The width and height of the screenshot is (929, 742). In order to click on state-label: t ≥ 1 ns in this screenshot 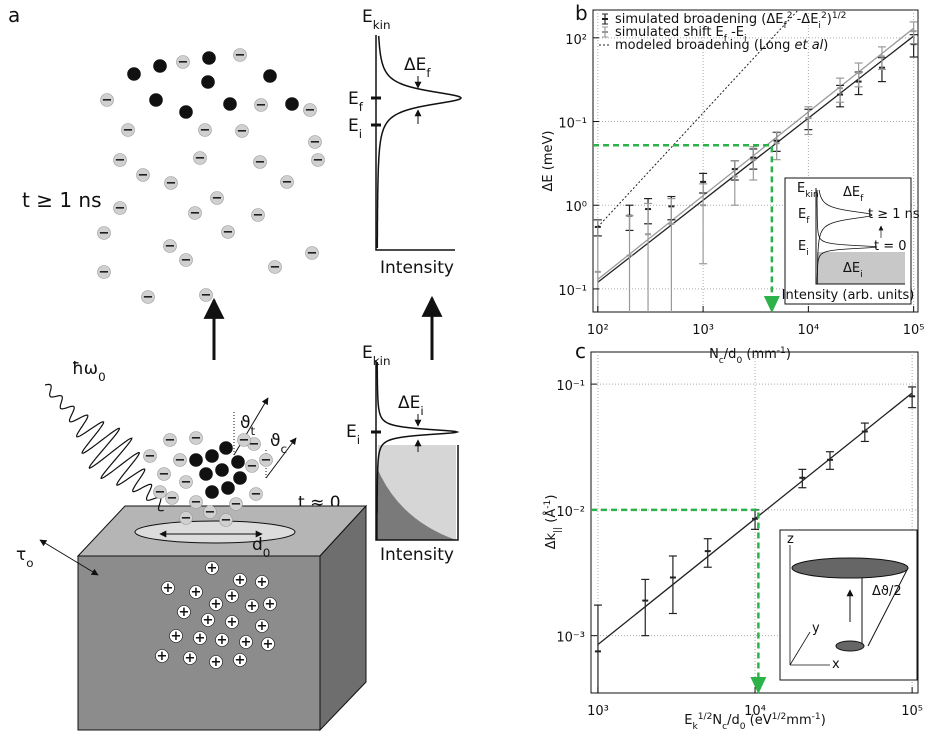, I will do `click(62, 200)`.